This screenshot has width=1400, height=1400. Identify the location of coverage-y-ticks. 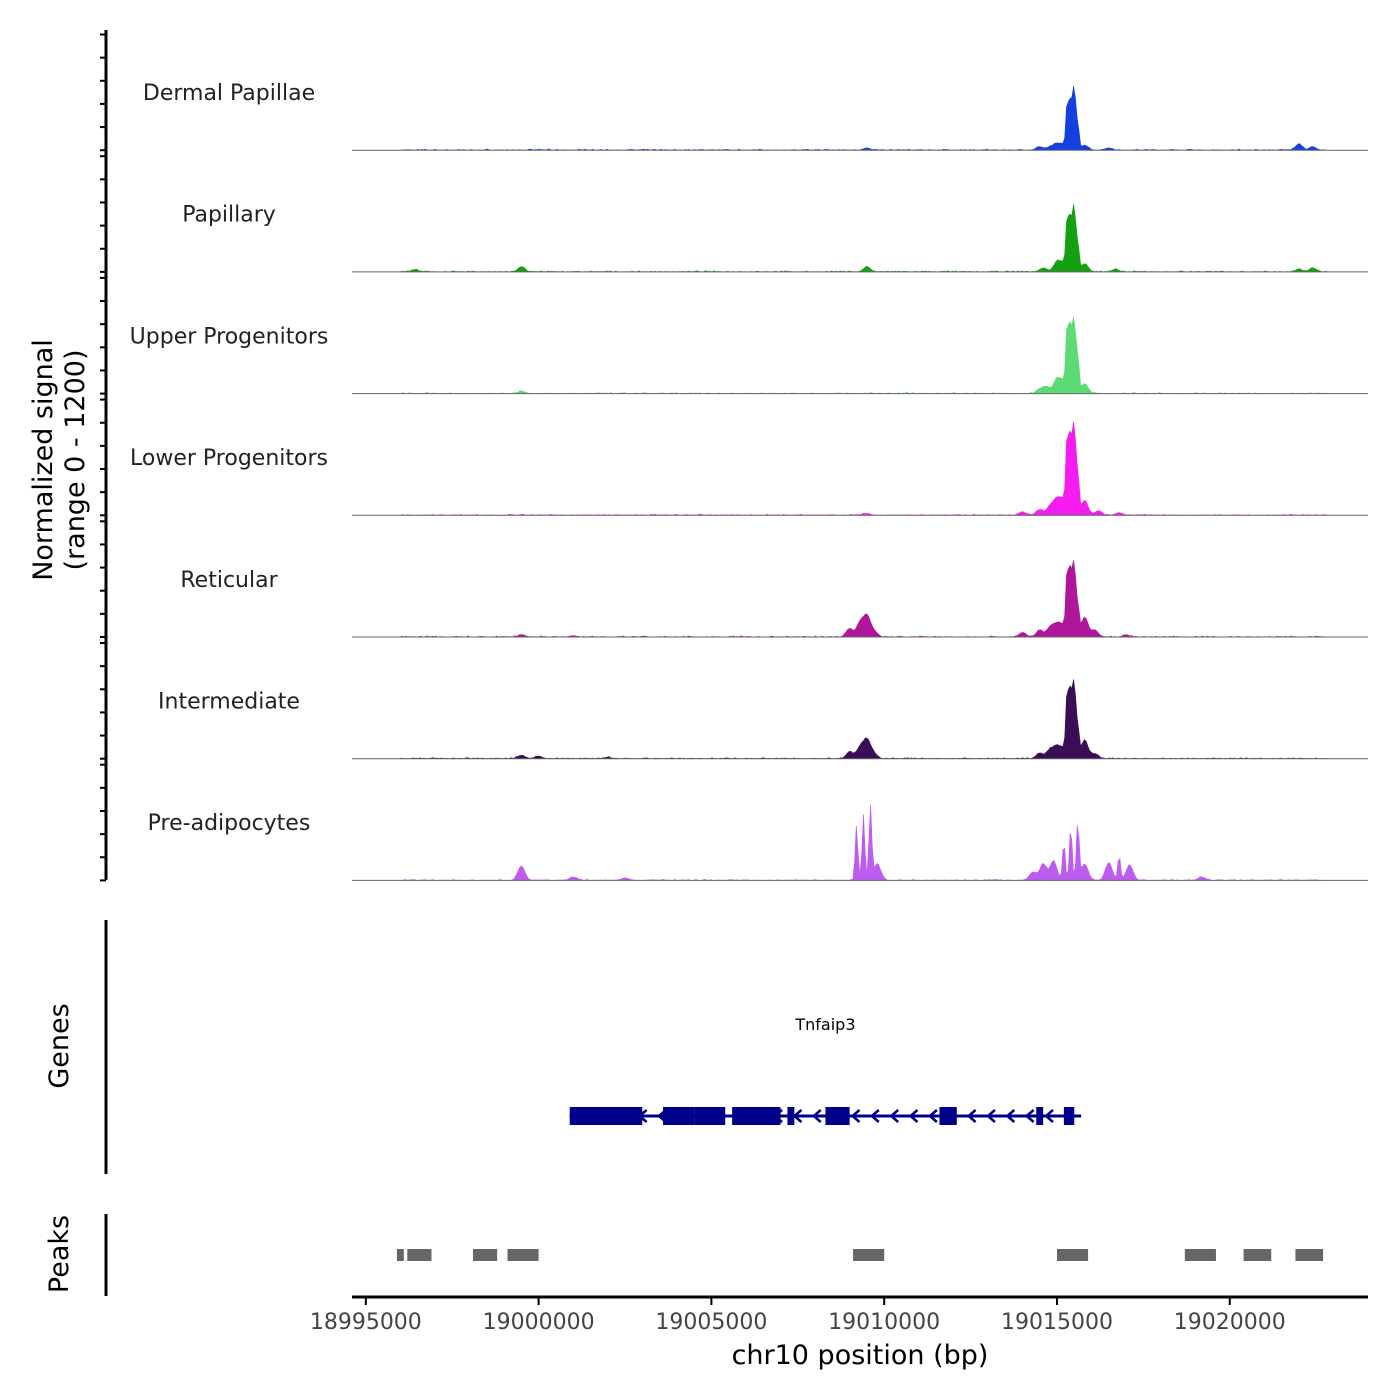
(103, 457).